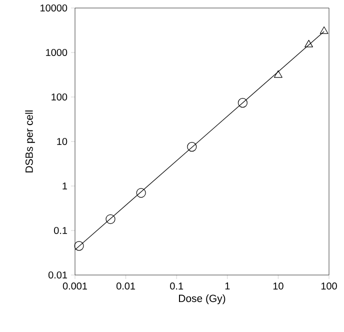 The height and width of the screenshot is (332, 344). I want to click on y-tick-label: 0.1, so click(61, 230).